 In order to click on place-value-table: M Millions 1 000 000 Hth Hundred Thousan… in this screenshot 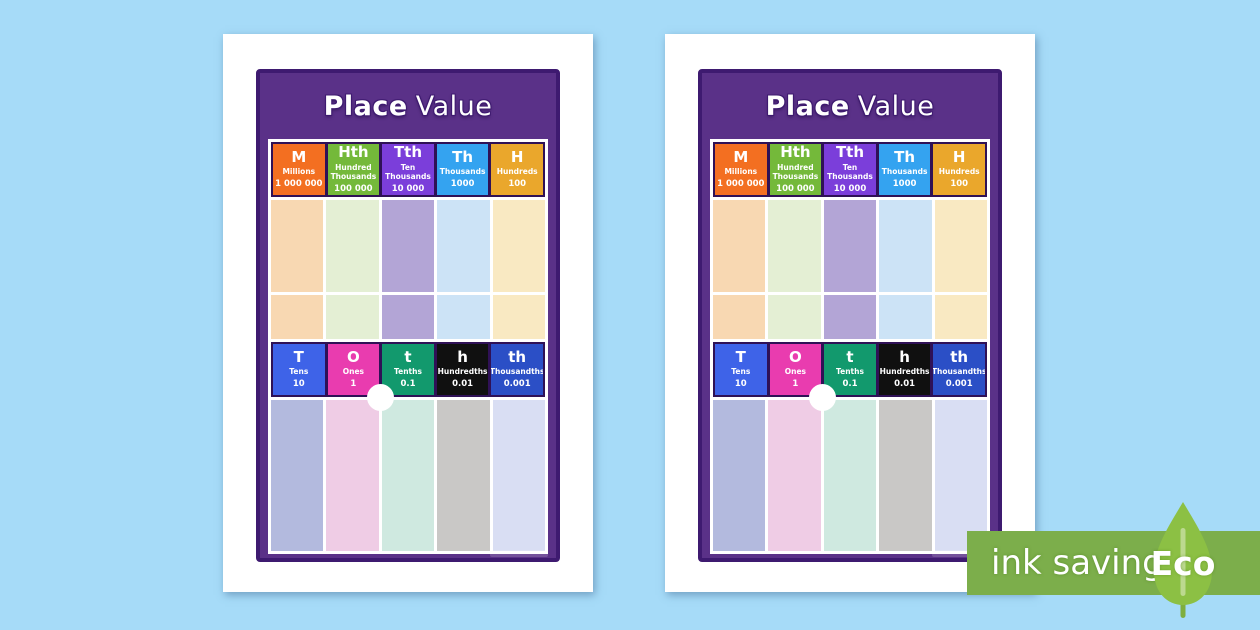, I will do `click(408, 346)`.